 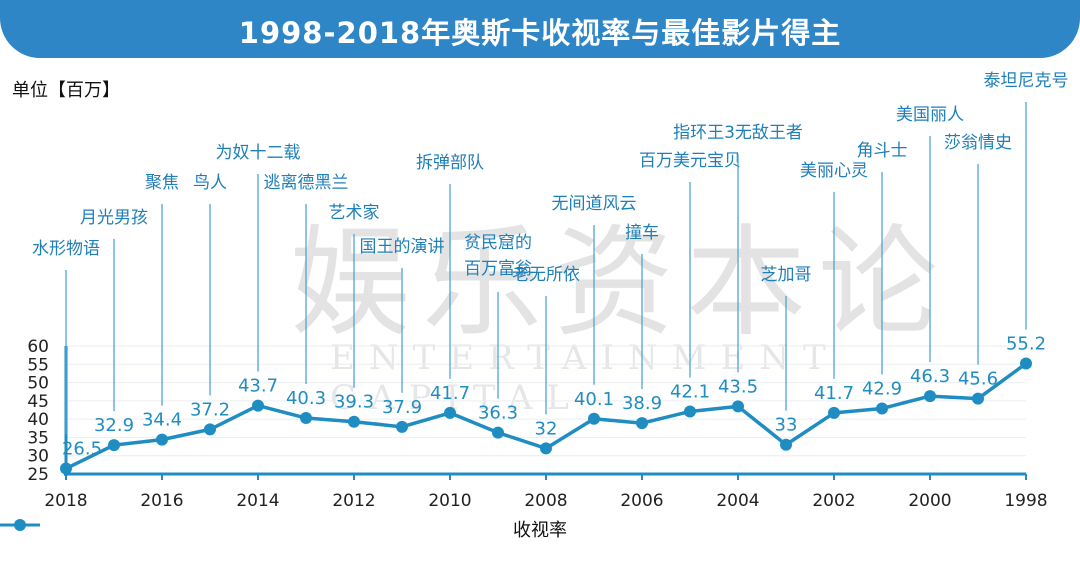 I want to click on data-label: 33, so click(x=786, y=425).